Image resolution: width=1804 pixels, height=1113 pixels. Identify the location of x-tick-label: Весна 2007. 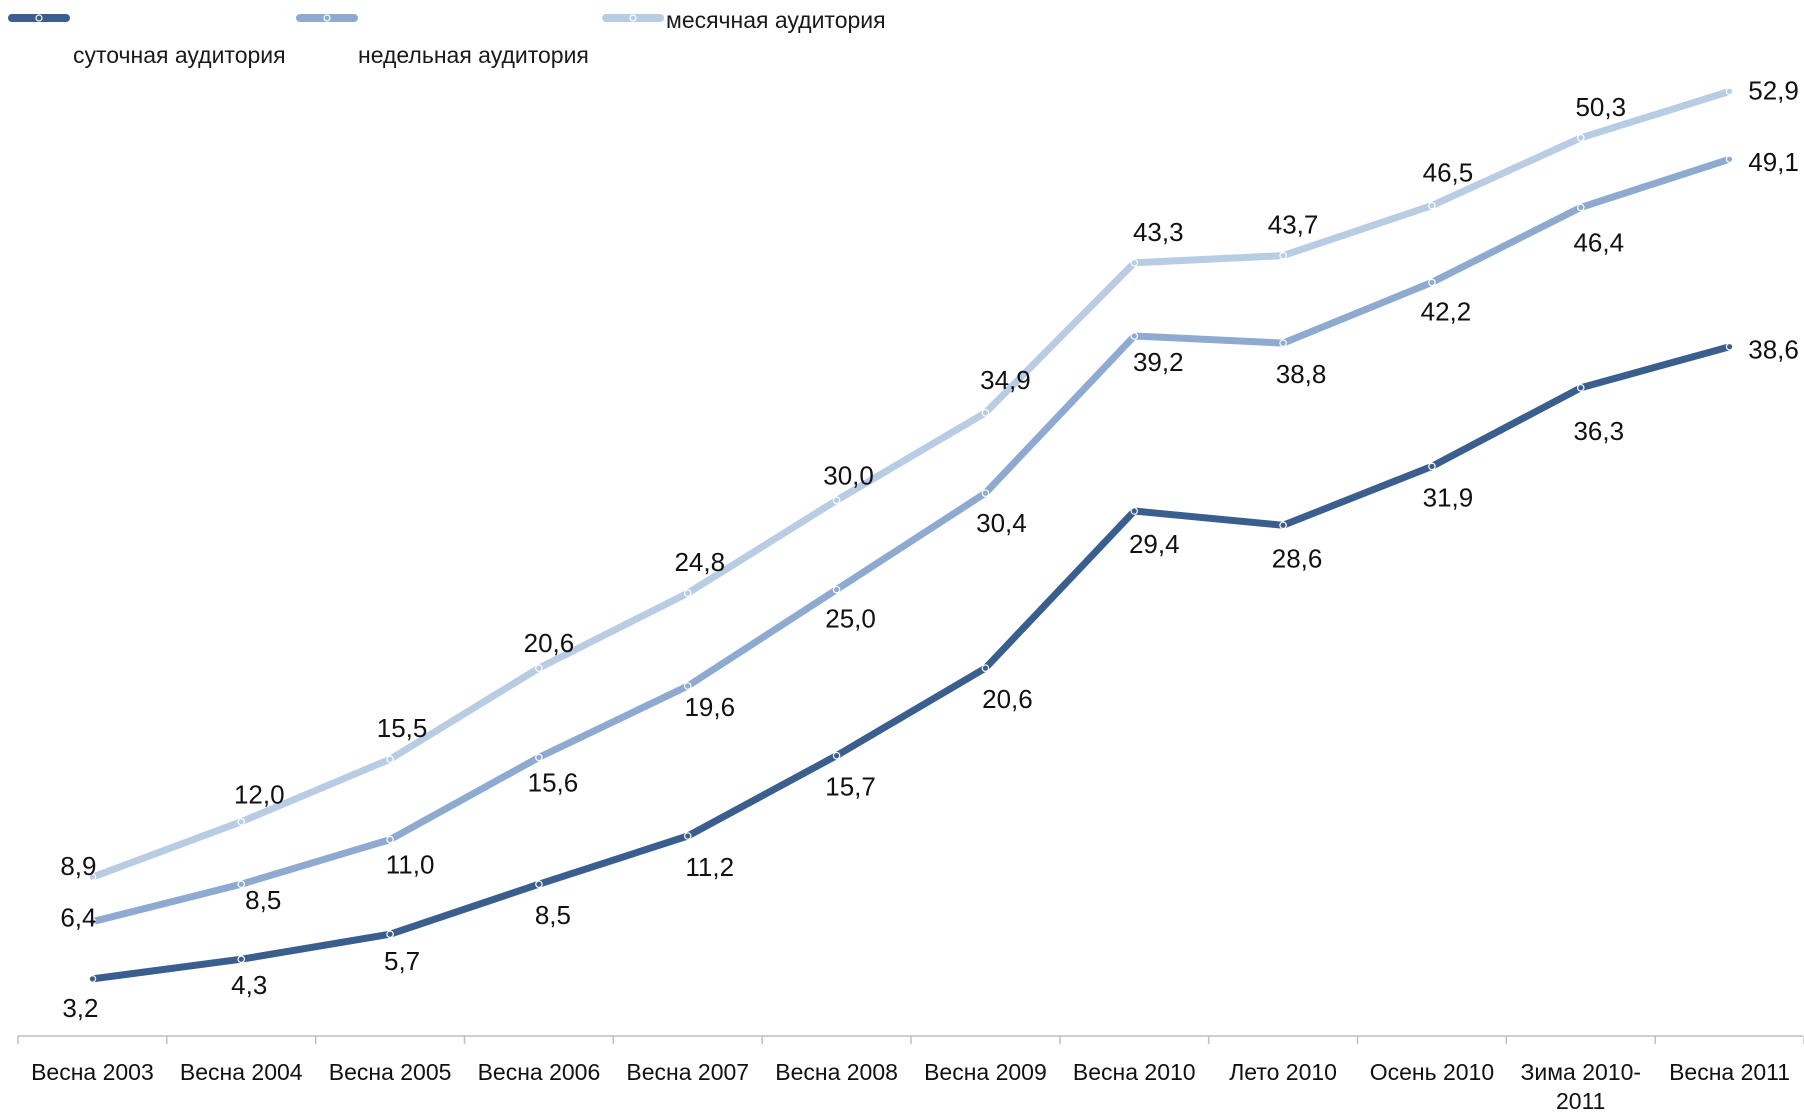
(687, 1072).